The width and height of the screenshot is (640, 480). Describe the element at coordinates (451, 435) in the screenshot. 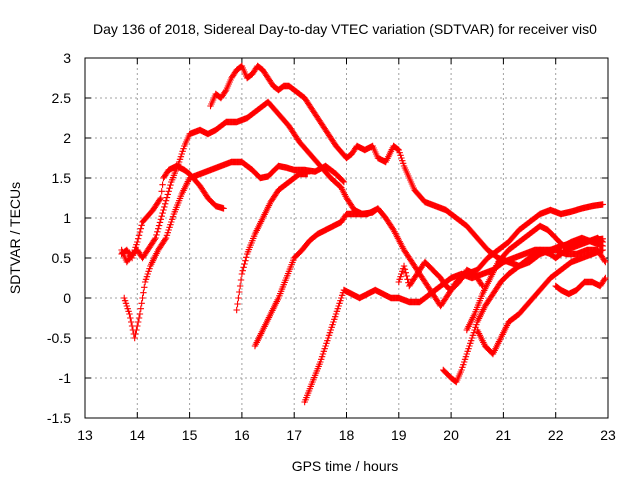

I see `x-tick-label: 20` at that location.